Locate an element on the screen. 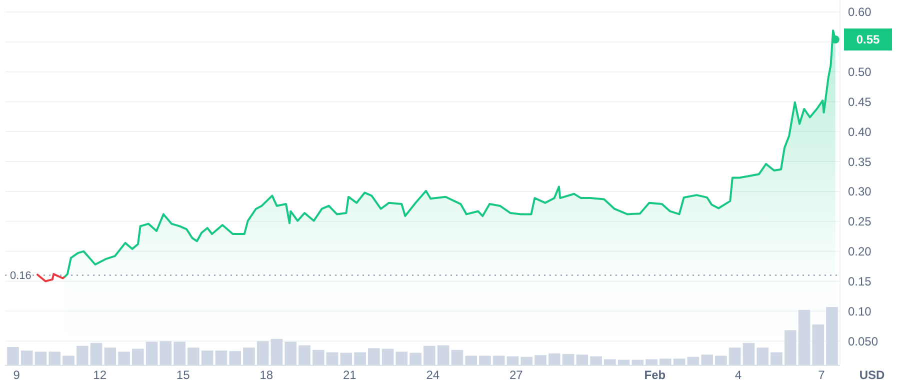 The image size is (905, 386). x-tick-label: 15 is located at coordinates (183, 375).